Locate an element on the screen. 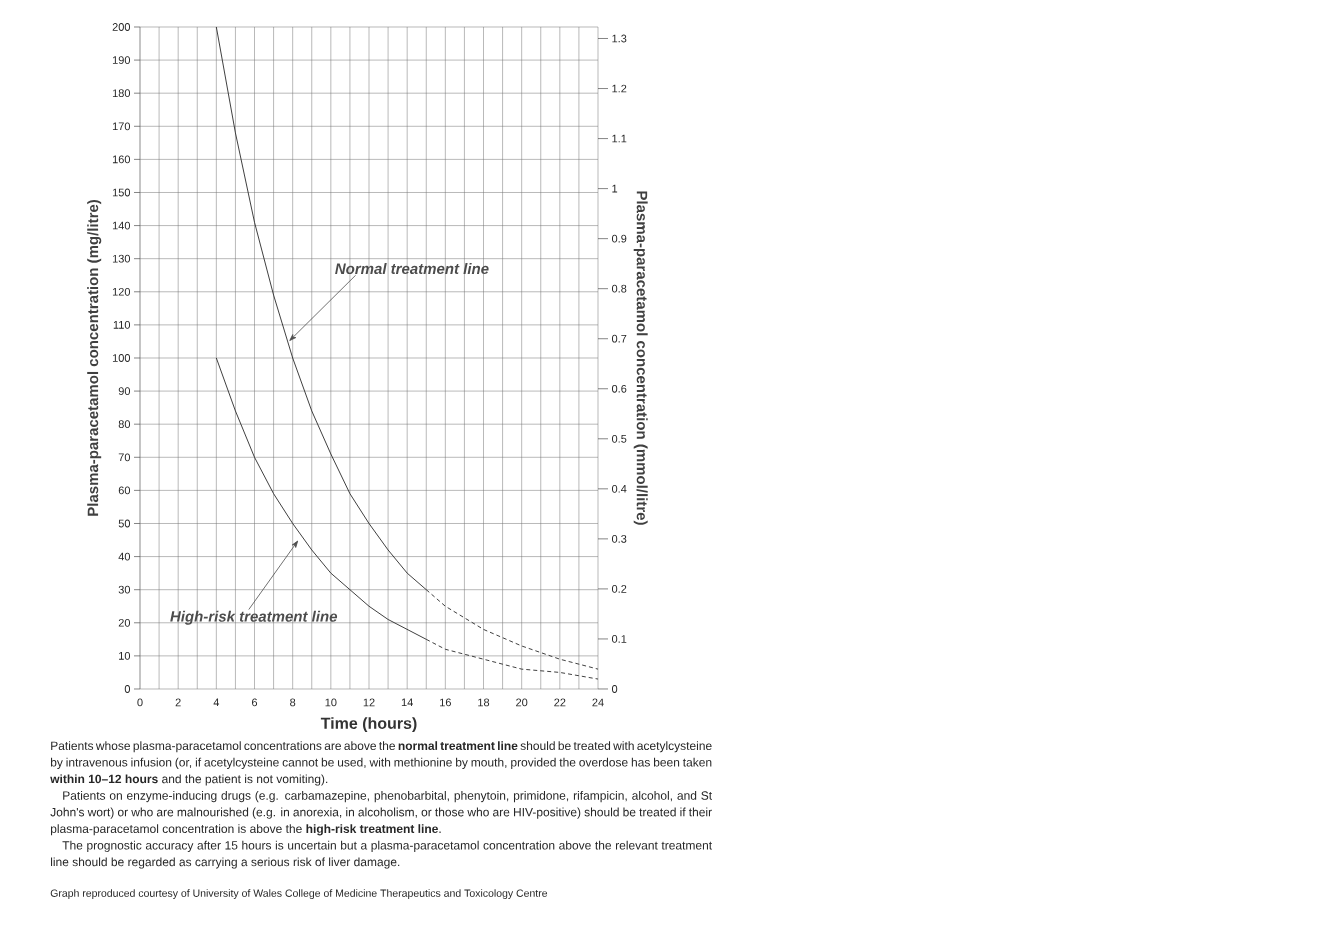 The image size is (1333, 944). y-tick-label: 140 is located at coordinates (121, 225).